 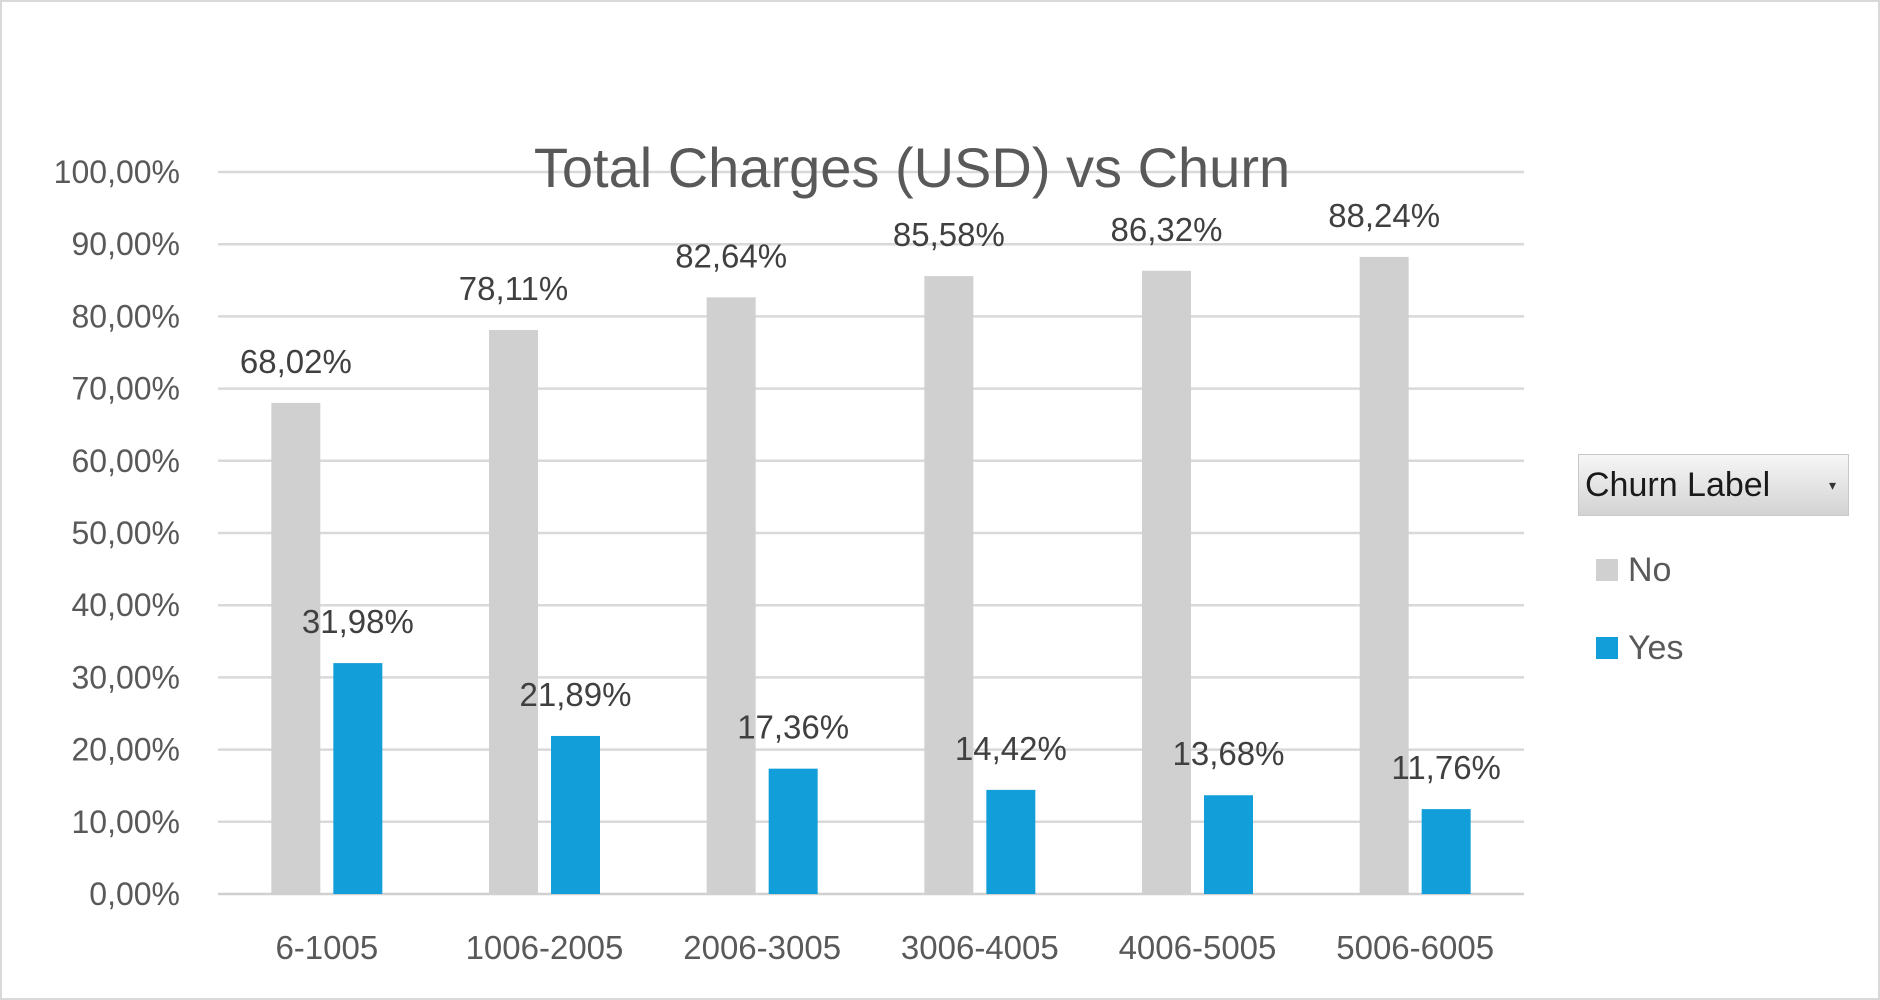 I want to click on y-tick-label: 20,00%, so click(x=125, y=750).